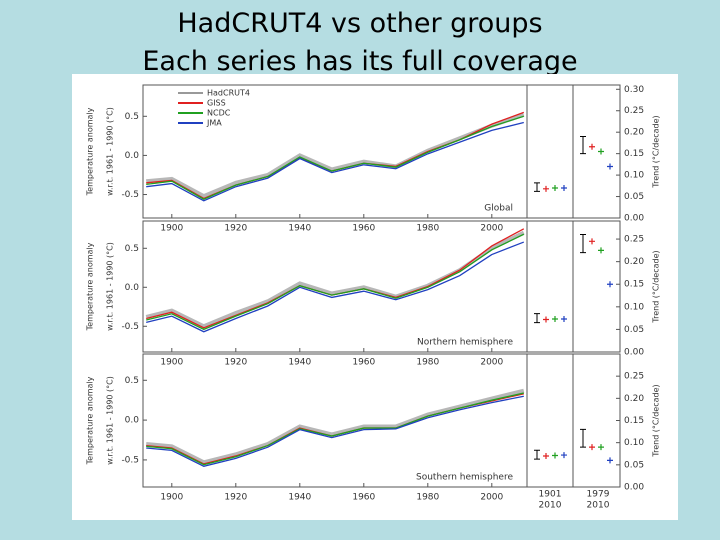 This screenshot has height=540, width=720. I want to click on slide-title: HadCRUT4 vs other groups, so click(359, 23).